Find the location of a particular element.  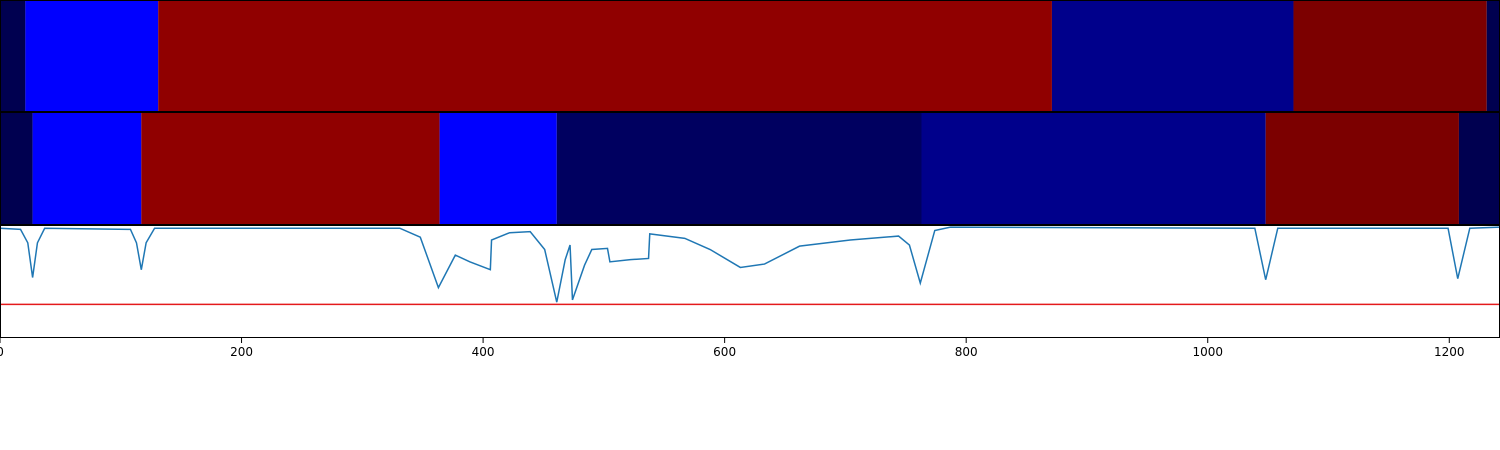

x-tick-label: 1200 is located at coordinates (1449, 352).